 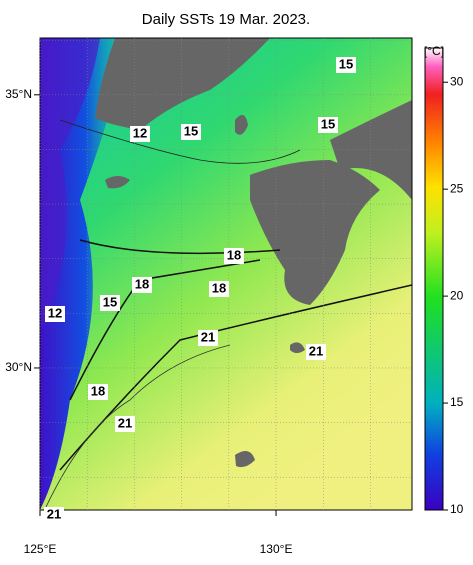 What do you see at coordinates (226, 19) in the screenshot?
I see `title: Daily SSTs 19 Mar. 2023.` at bounding box center [226, 19].